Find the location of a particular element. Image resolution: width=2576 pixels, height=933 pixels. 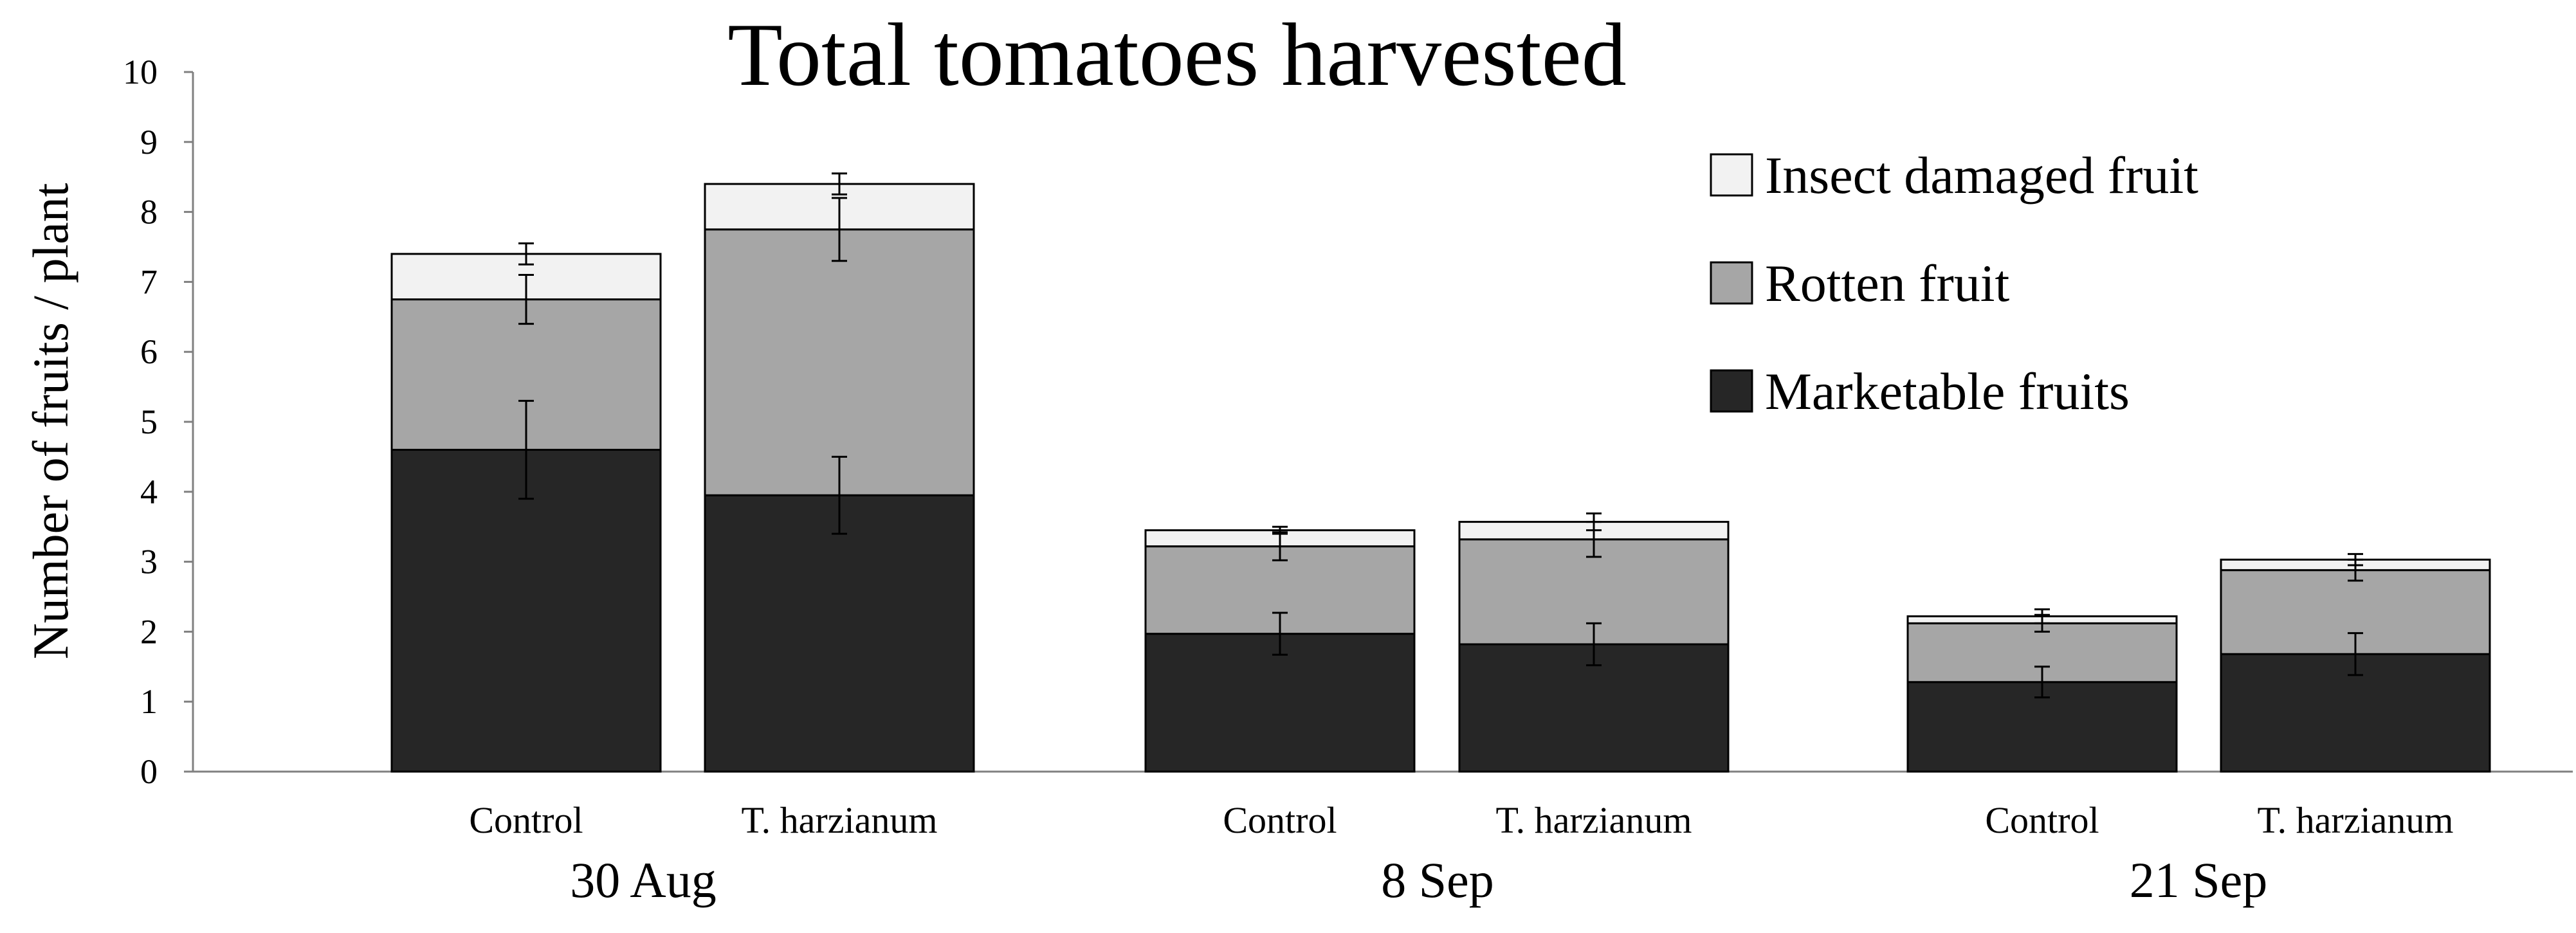

y-tick-label: 0 is located at coordinates (149, 771).